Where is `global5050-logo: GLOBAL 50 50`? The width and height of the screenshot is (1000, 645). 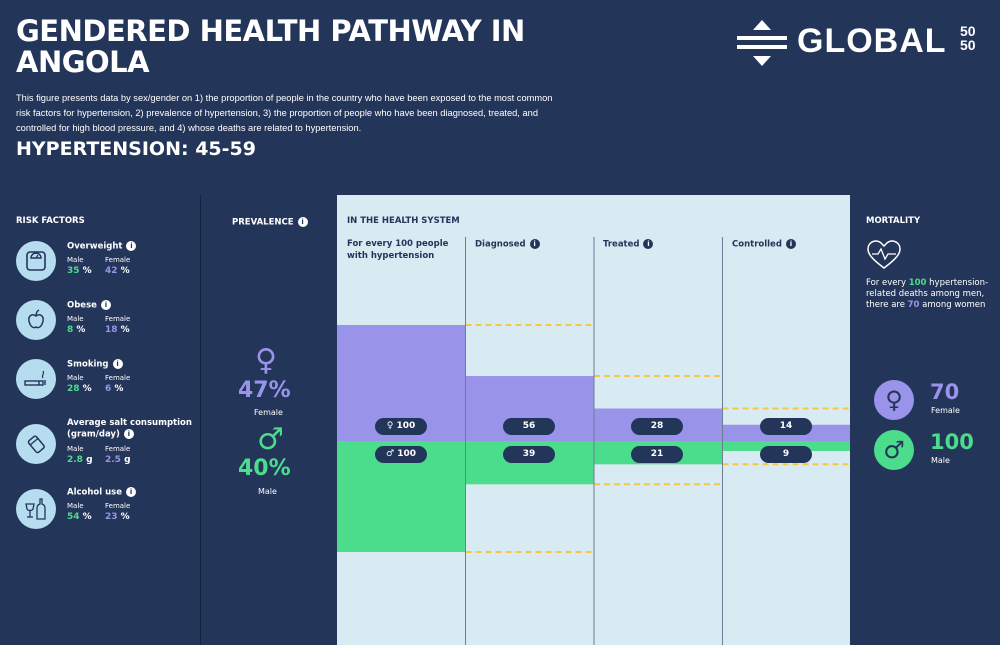
global5050-logo: GLOBAL 50 50 is located at coordinates (862, 44).